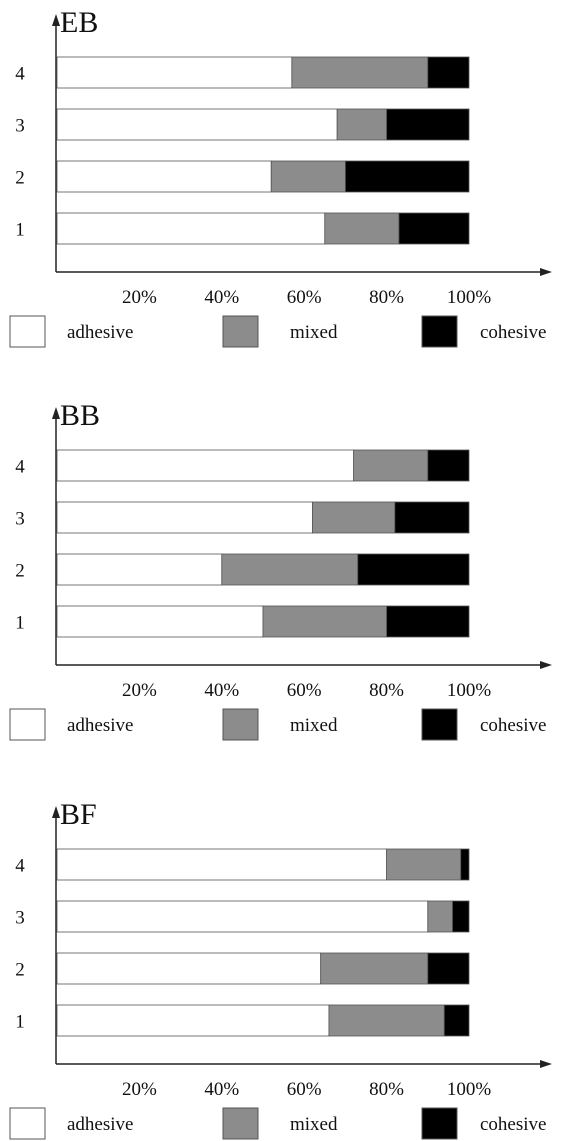 The height and width of the screenshot is (1141, 564). What do you see at coordinates (79, 22) in the screenshot?
I see `chart-title: EB` at bounding box center [79, 22].